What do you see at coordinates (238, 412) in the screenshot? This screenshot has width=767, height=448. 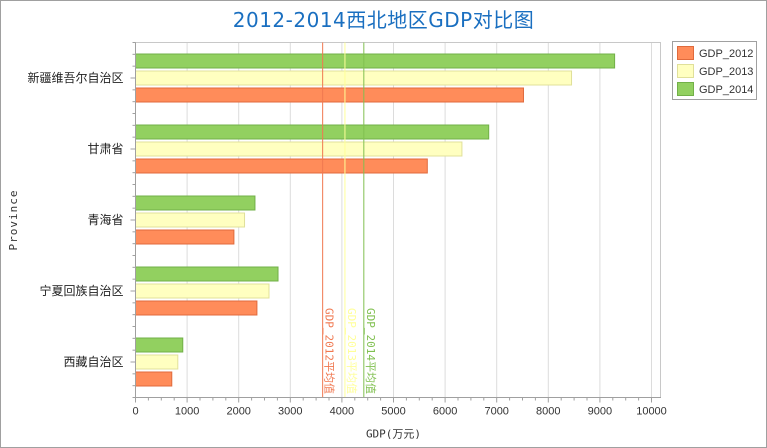 I see `x-tick-label: 2000` at bounding box center [238, 412].